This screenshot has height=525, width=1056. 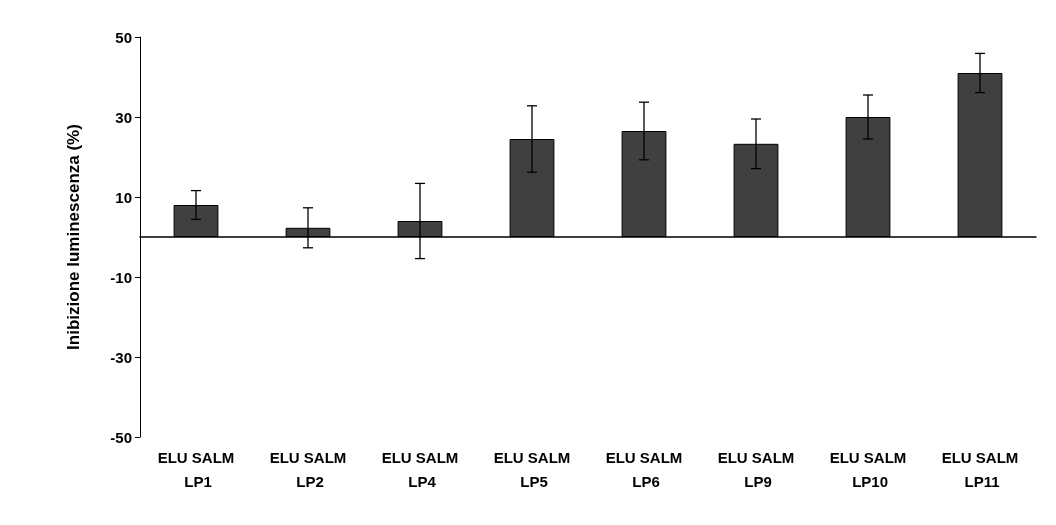 I want to click on x-tick-label: ELU SALM LP11, so click(x=980, y=469).